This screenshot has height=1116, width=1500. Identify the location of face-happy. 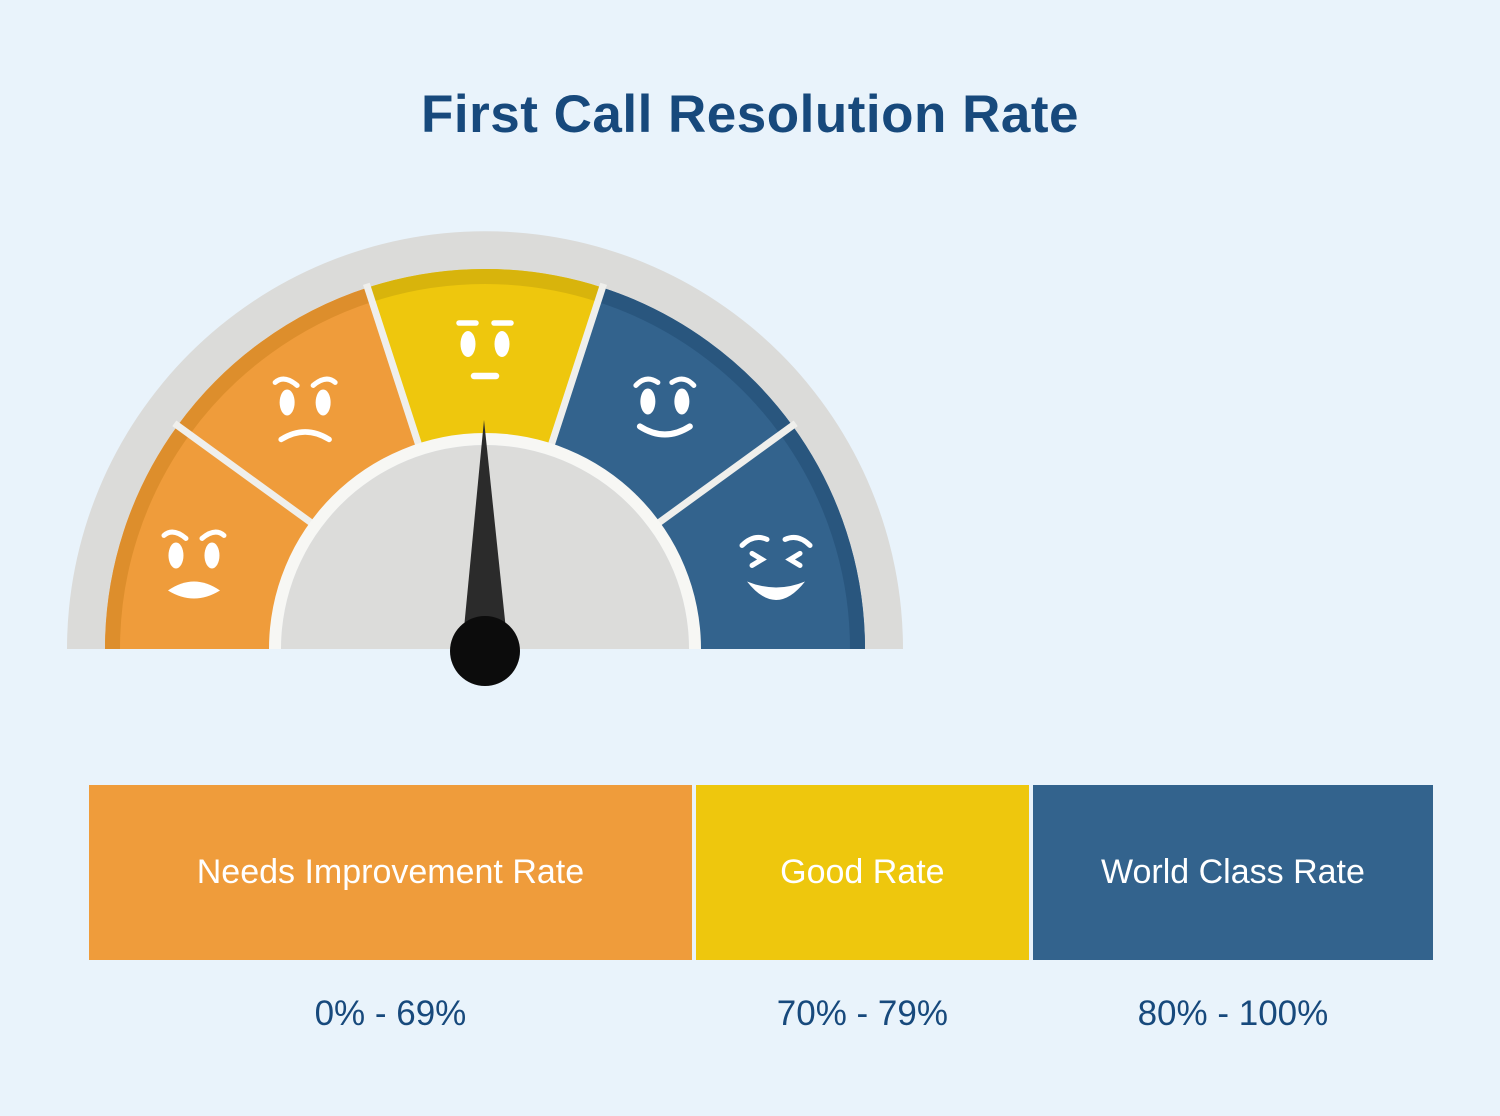
(665, 407).